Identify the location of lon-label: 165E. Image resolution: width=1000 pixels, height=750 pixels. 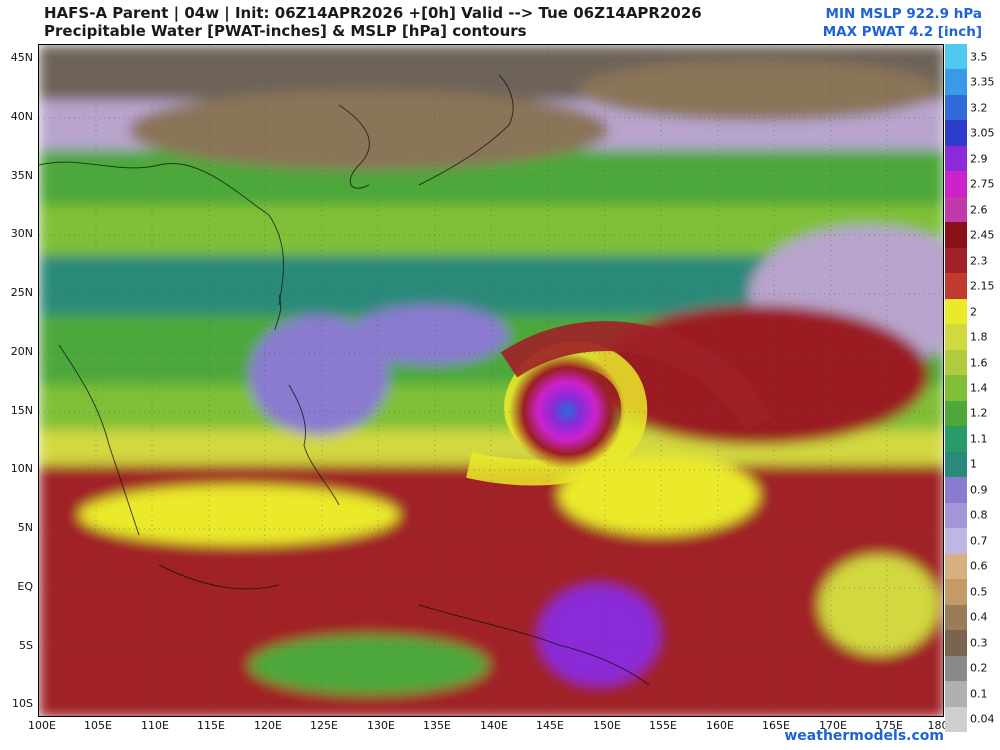
(776, 725).